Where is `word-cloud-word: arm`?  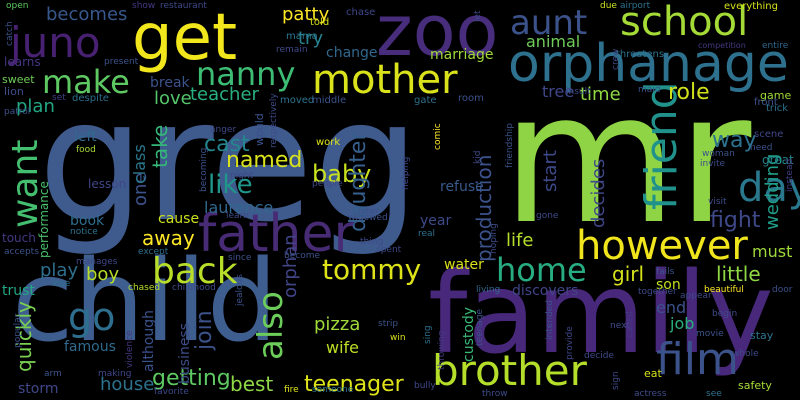 word-cloud-word: arm is located at coordinates (53, 374).